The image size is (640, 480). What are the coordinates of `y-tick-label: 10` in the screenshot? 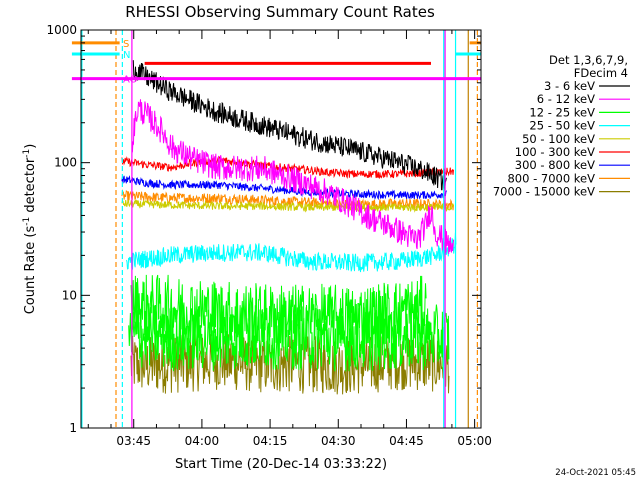 It's located at (69, 295).